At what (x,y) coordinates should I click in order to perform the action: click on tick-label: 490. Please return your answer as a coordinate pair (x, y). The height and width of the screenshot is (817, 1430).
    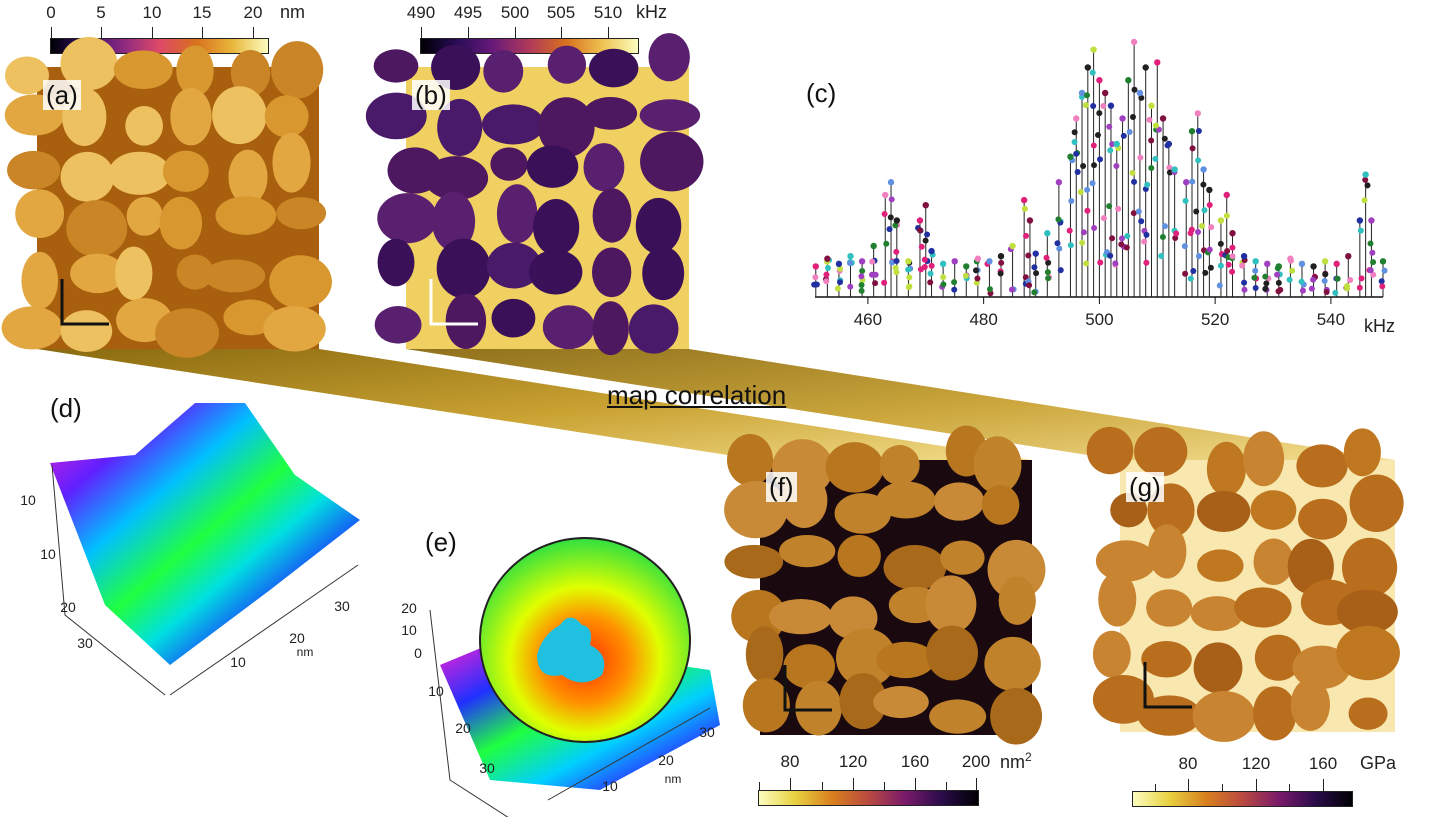
    Looking at the image, I should click on (421, 12).